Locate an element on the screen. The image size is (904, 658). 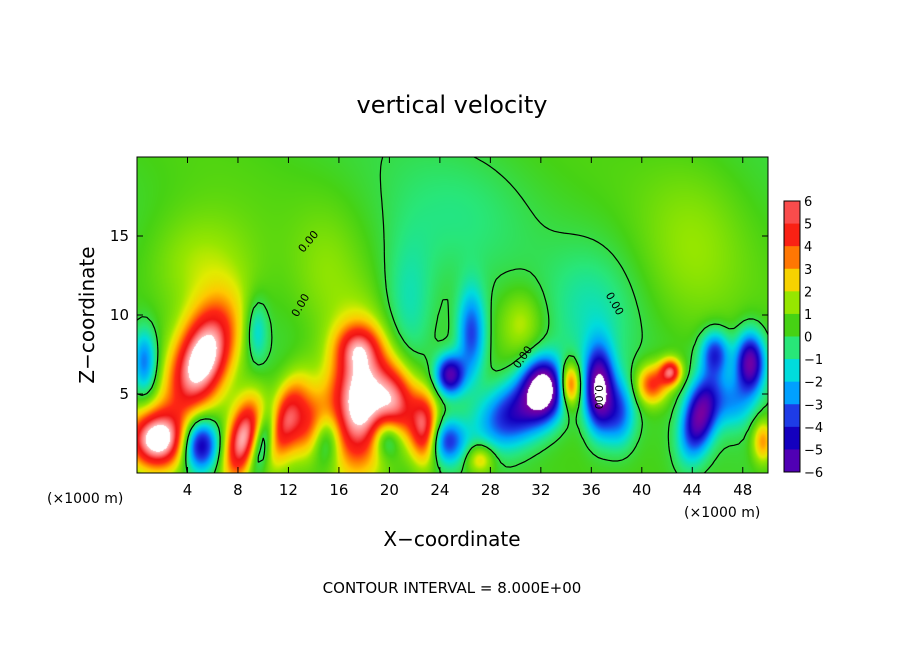
x-unit-left: (×1000 m) is located at coordinates (85, 499).